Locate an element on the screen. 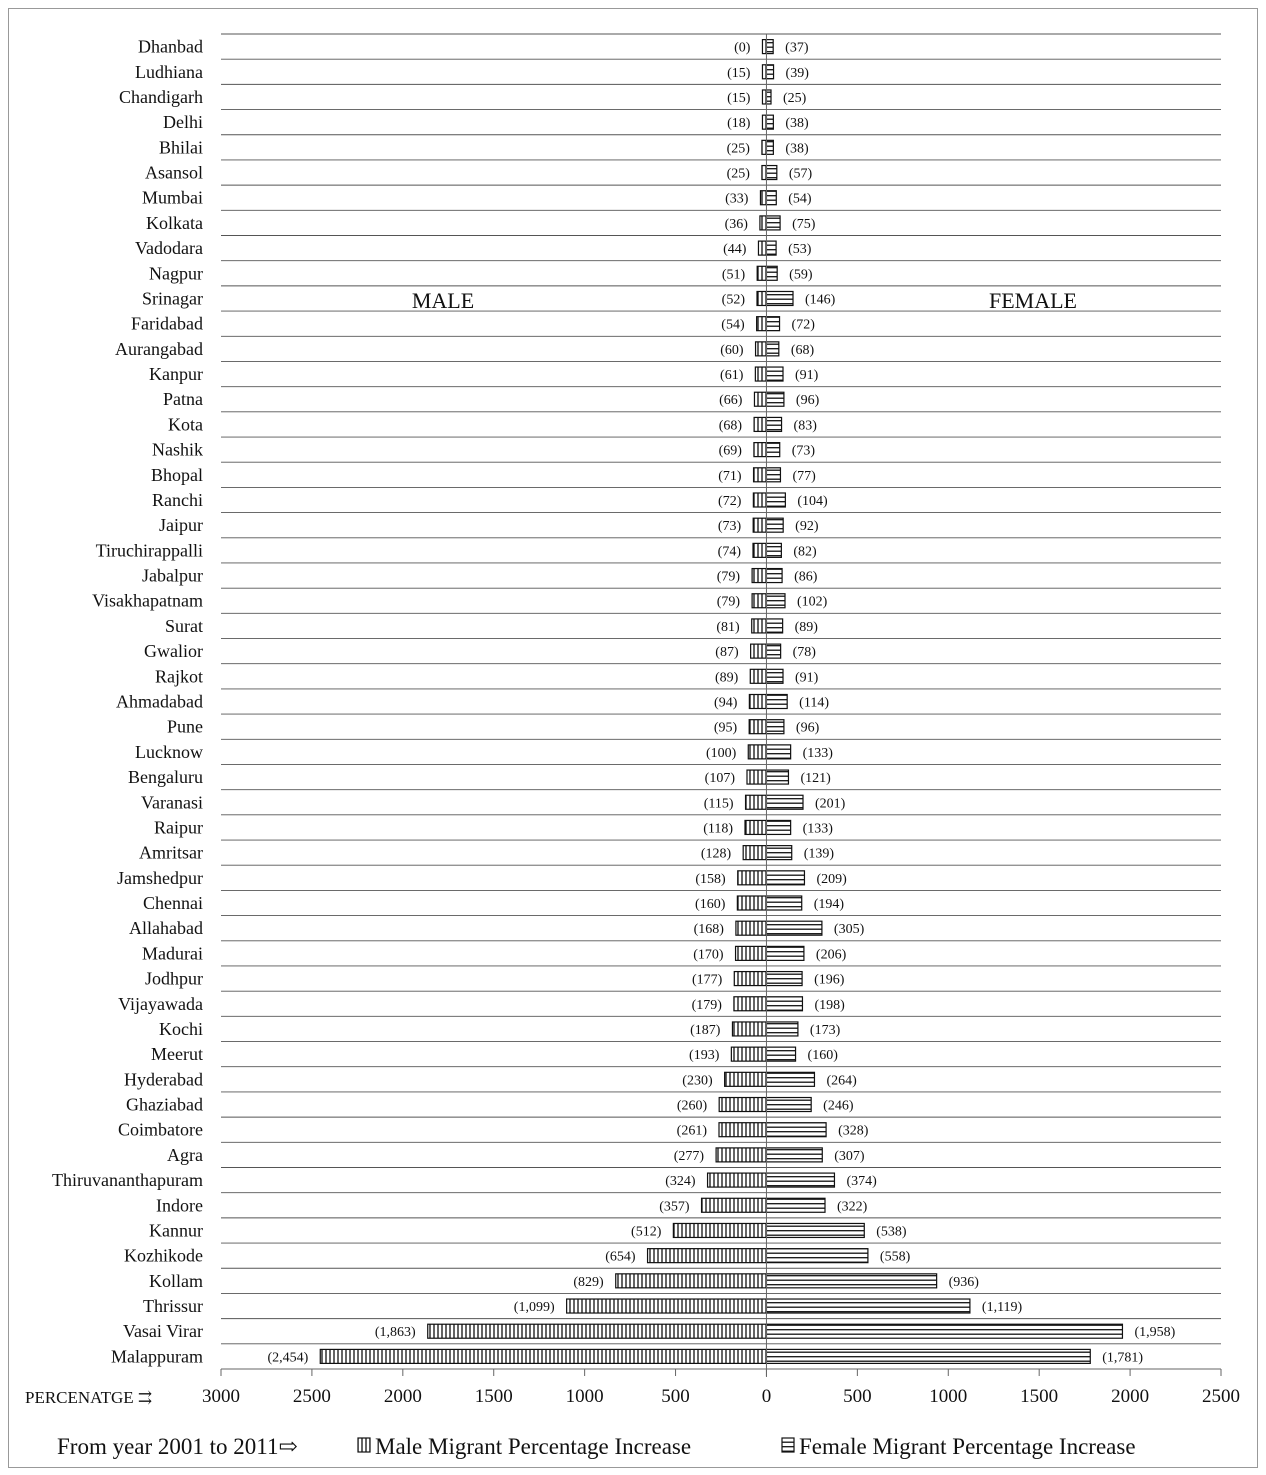  female-value-label: (328) is located at coordinates (853, 1131).